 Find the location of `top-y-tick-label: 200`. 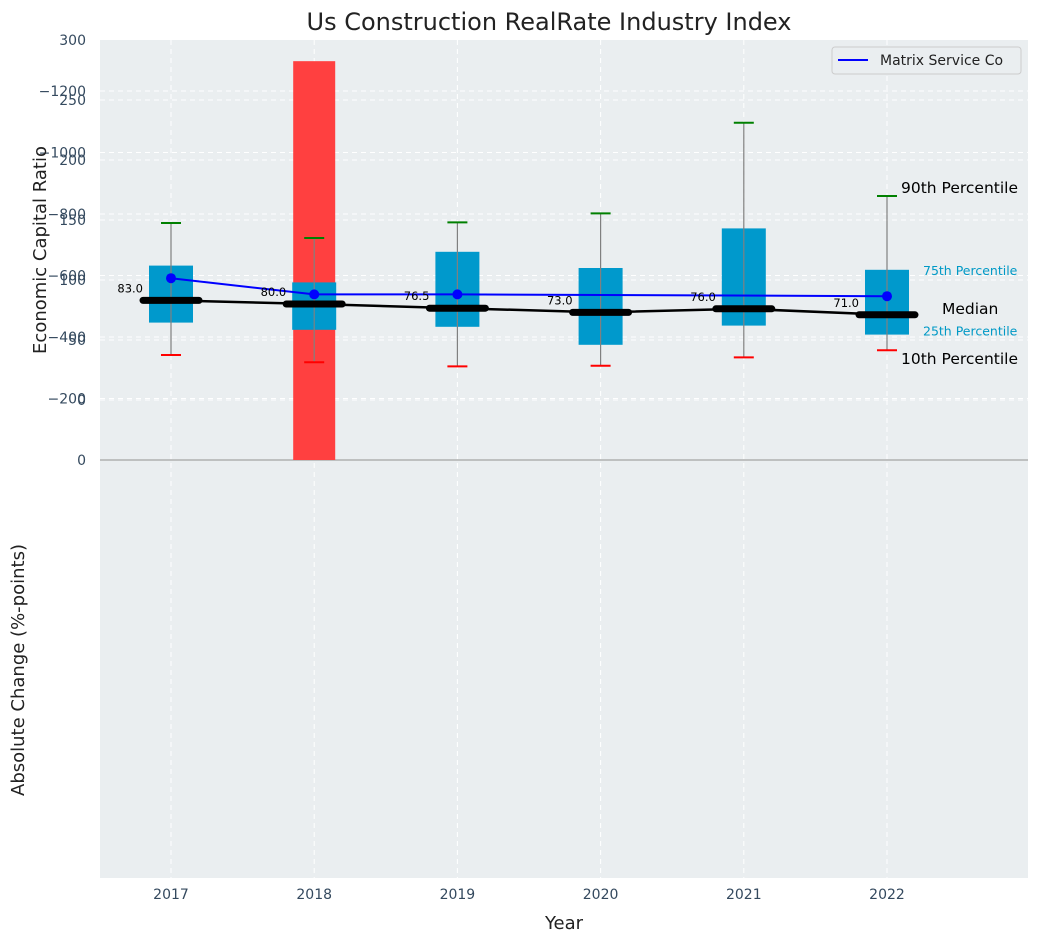

top-y-tick-label: 200 is located at coordinates (72, 161).